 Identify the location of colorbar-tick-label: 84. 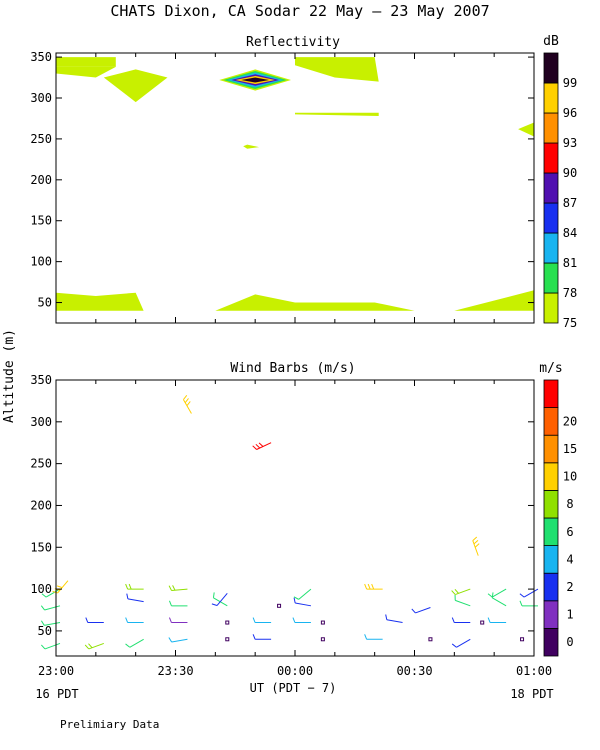
(570, 233).